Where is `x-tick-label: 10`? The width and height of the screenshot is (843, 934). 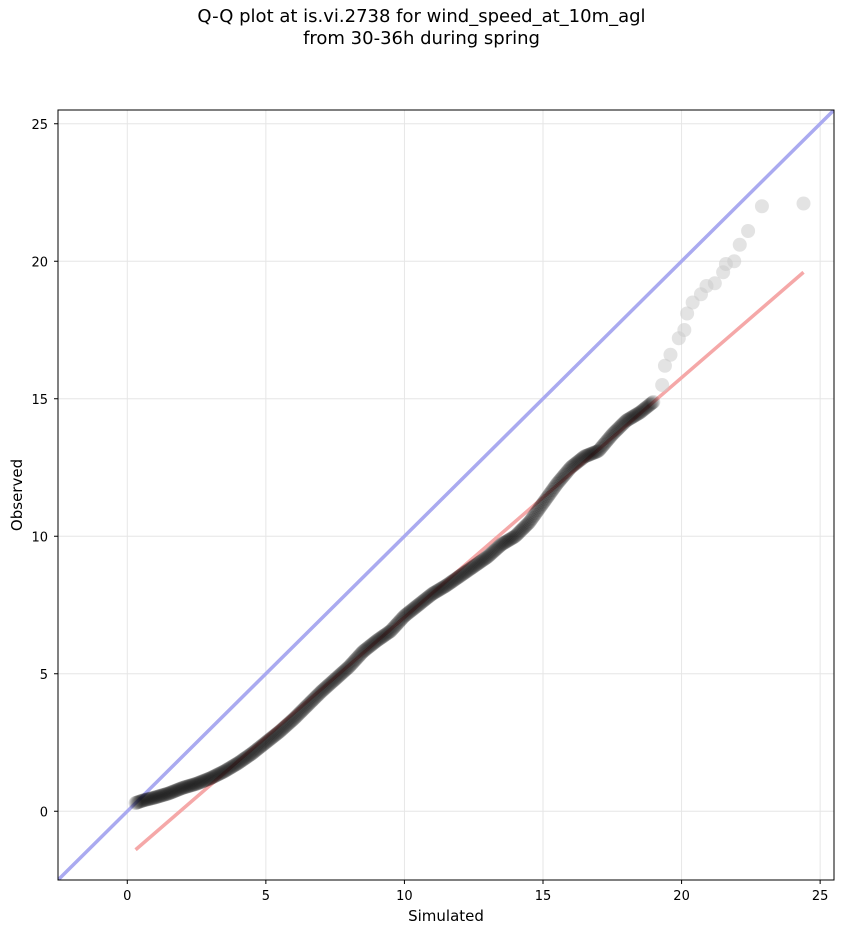
x-tick-label: 10 is located at coordinates (404, 896).